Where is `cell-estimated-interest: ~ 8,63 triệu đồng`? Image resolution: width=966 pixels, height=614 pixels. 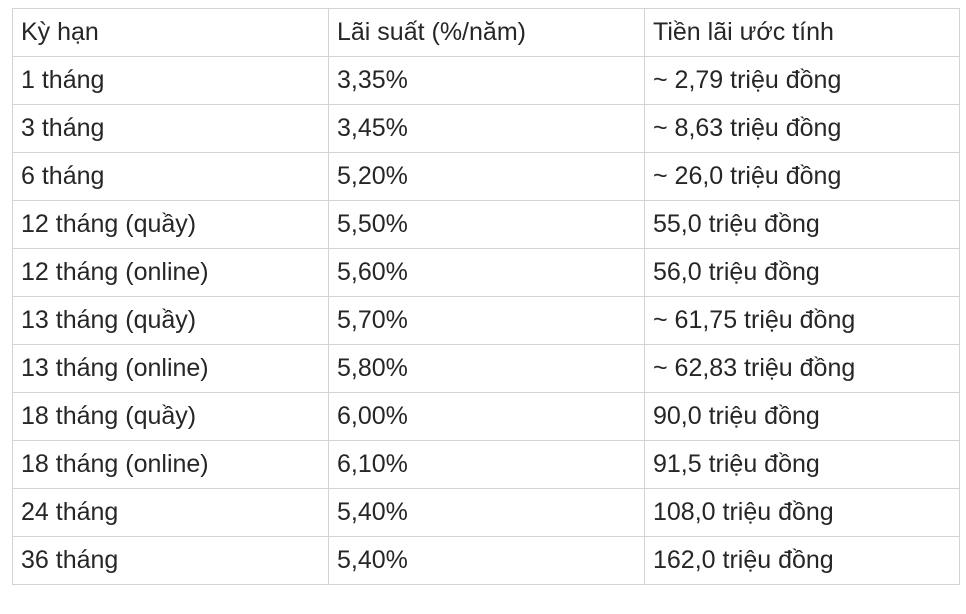 cell-estimated-interest: ~ 8,63 triệu đồng is located at coordinates (802, 128).